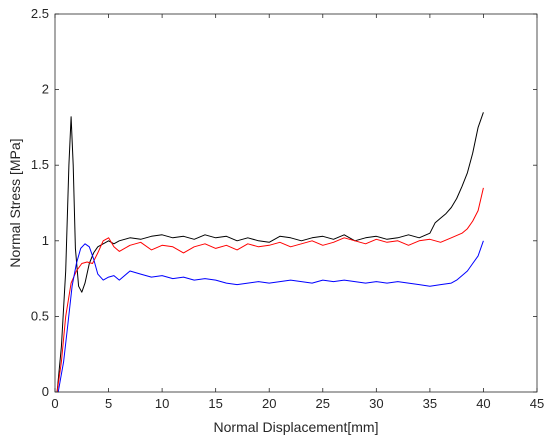 The image size is (550, 444). Describe the element at coordinates (376, 403) in the screenshot. I see `x-tick-label: 30` at that location.